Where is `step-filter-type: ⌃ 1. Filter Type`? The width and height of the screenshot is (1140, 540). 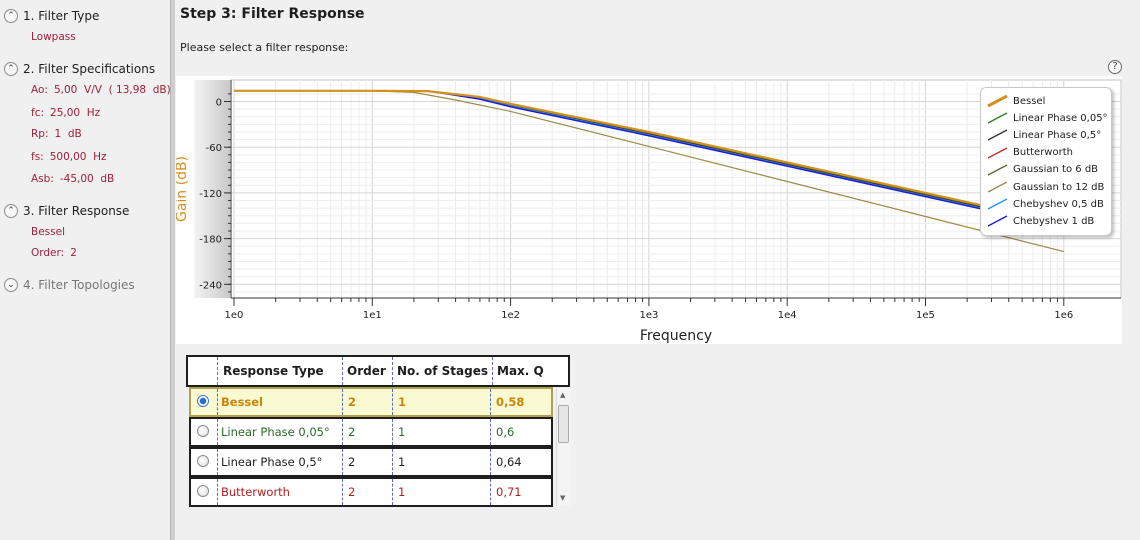 step-filter-type: ⌃ 1. Filter Type is located at coordinates (51, 16).